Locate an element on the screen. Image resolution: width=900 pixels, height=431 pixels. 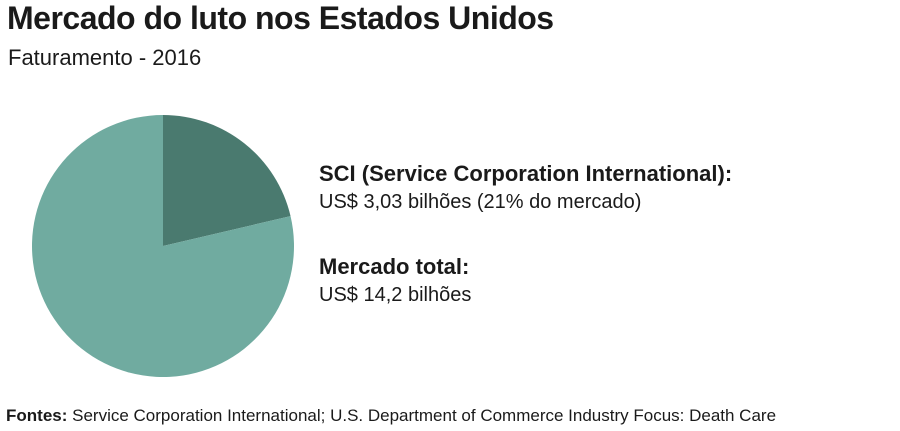
pie-slice-sci is located at coordinates (227, 180).